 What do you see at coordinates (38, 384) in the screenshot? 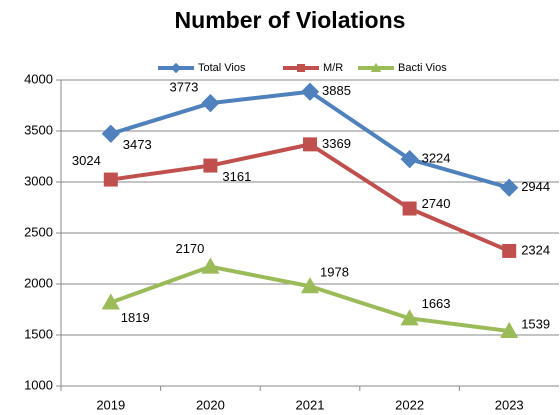
I see `y-tick-label: 1000` at bounding box center [38, 384].